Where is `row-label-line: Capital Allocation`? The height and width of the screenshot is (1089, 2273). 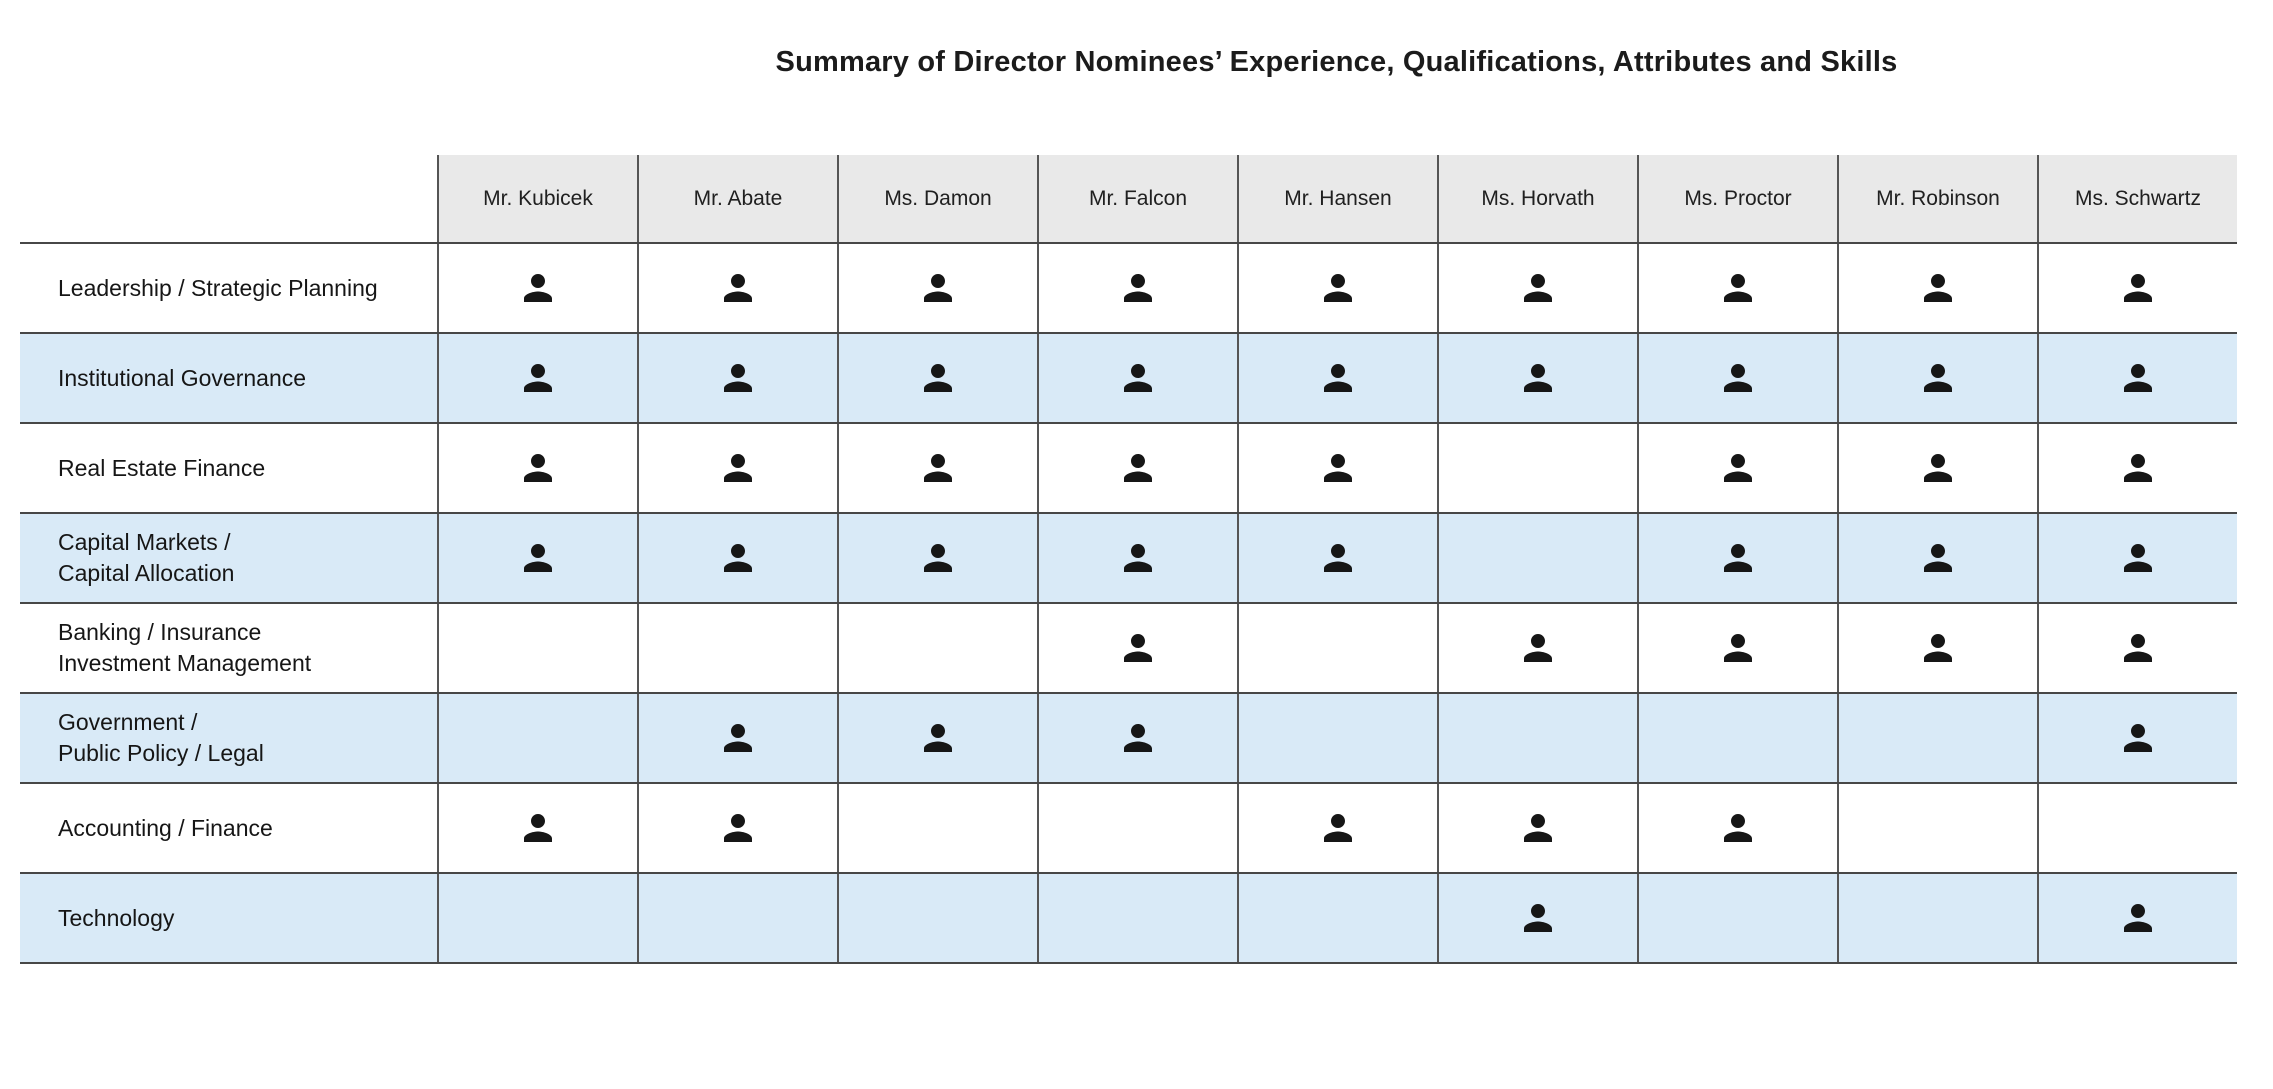
row-label-line: Capital Allocation is located at coordinates (146, 573).